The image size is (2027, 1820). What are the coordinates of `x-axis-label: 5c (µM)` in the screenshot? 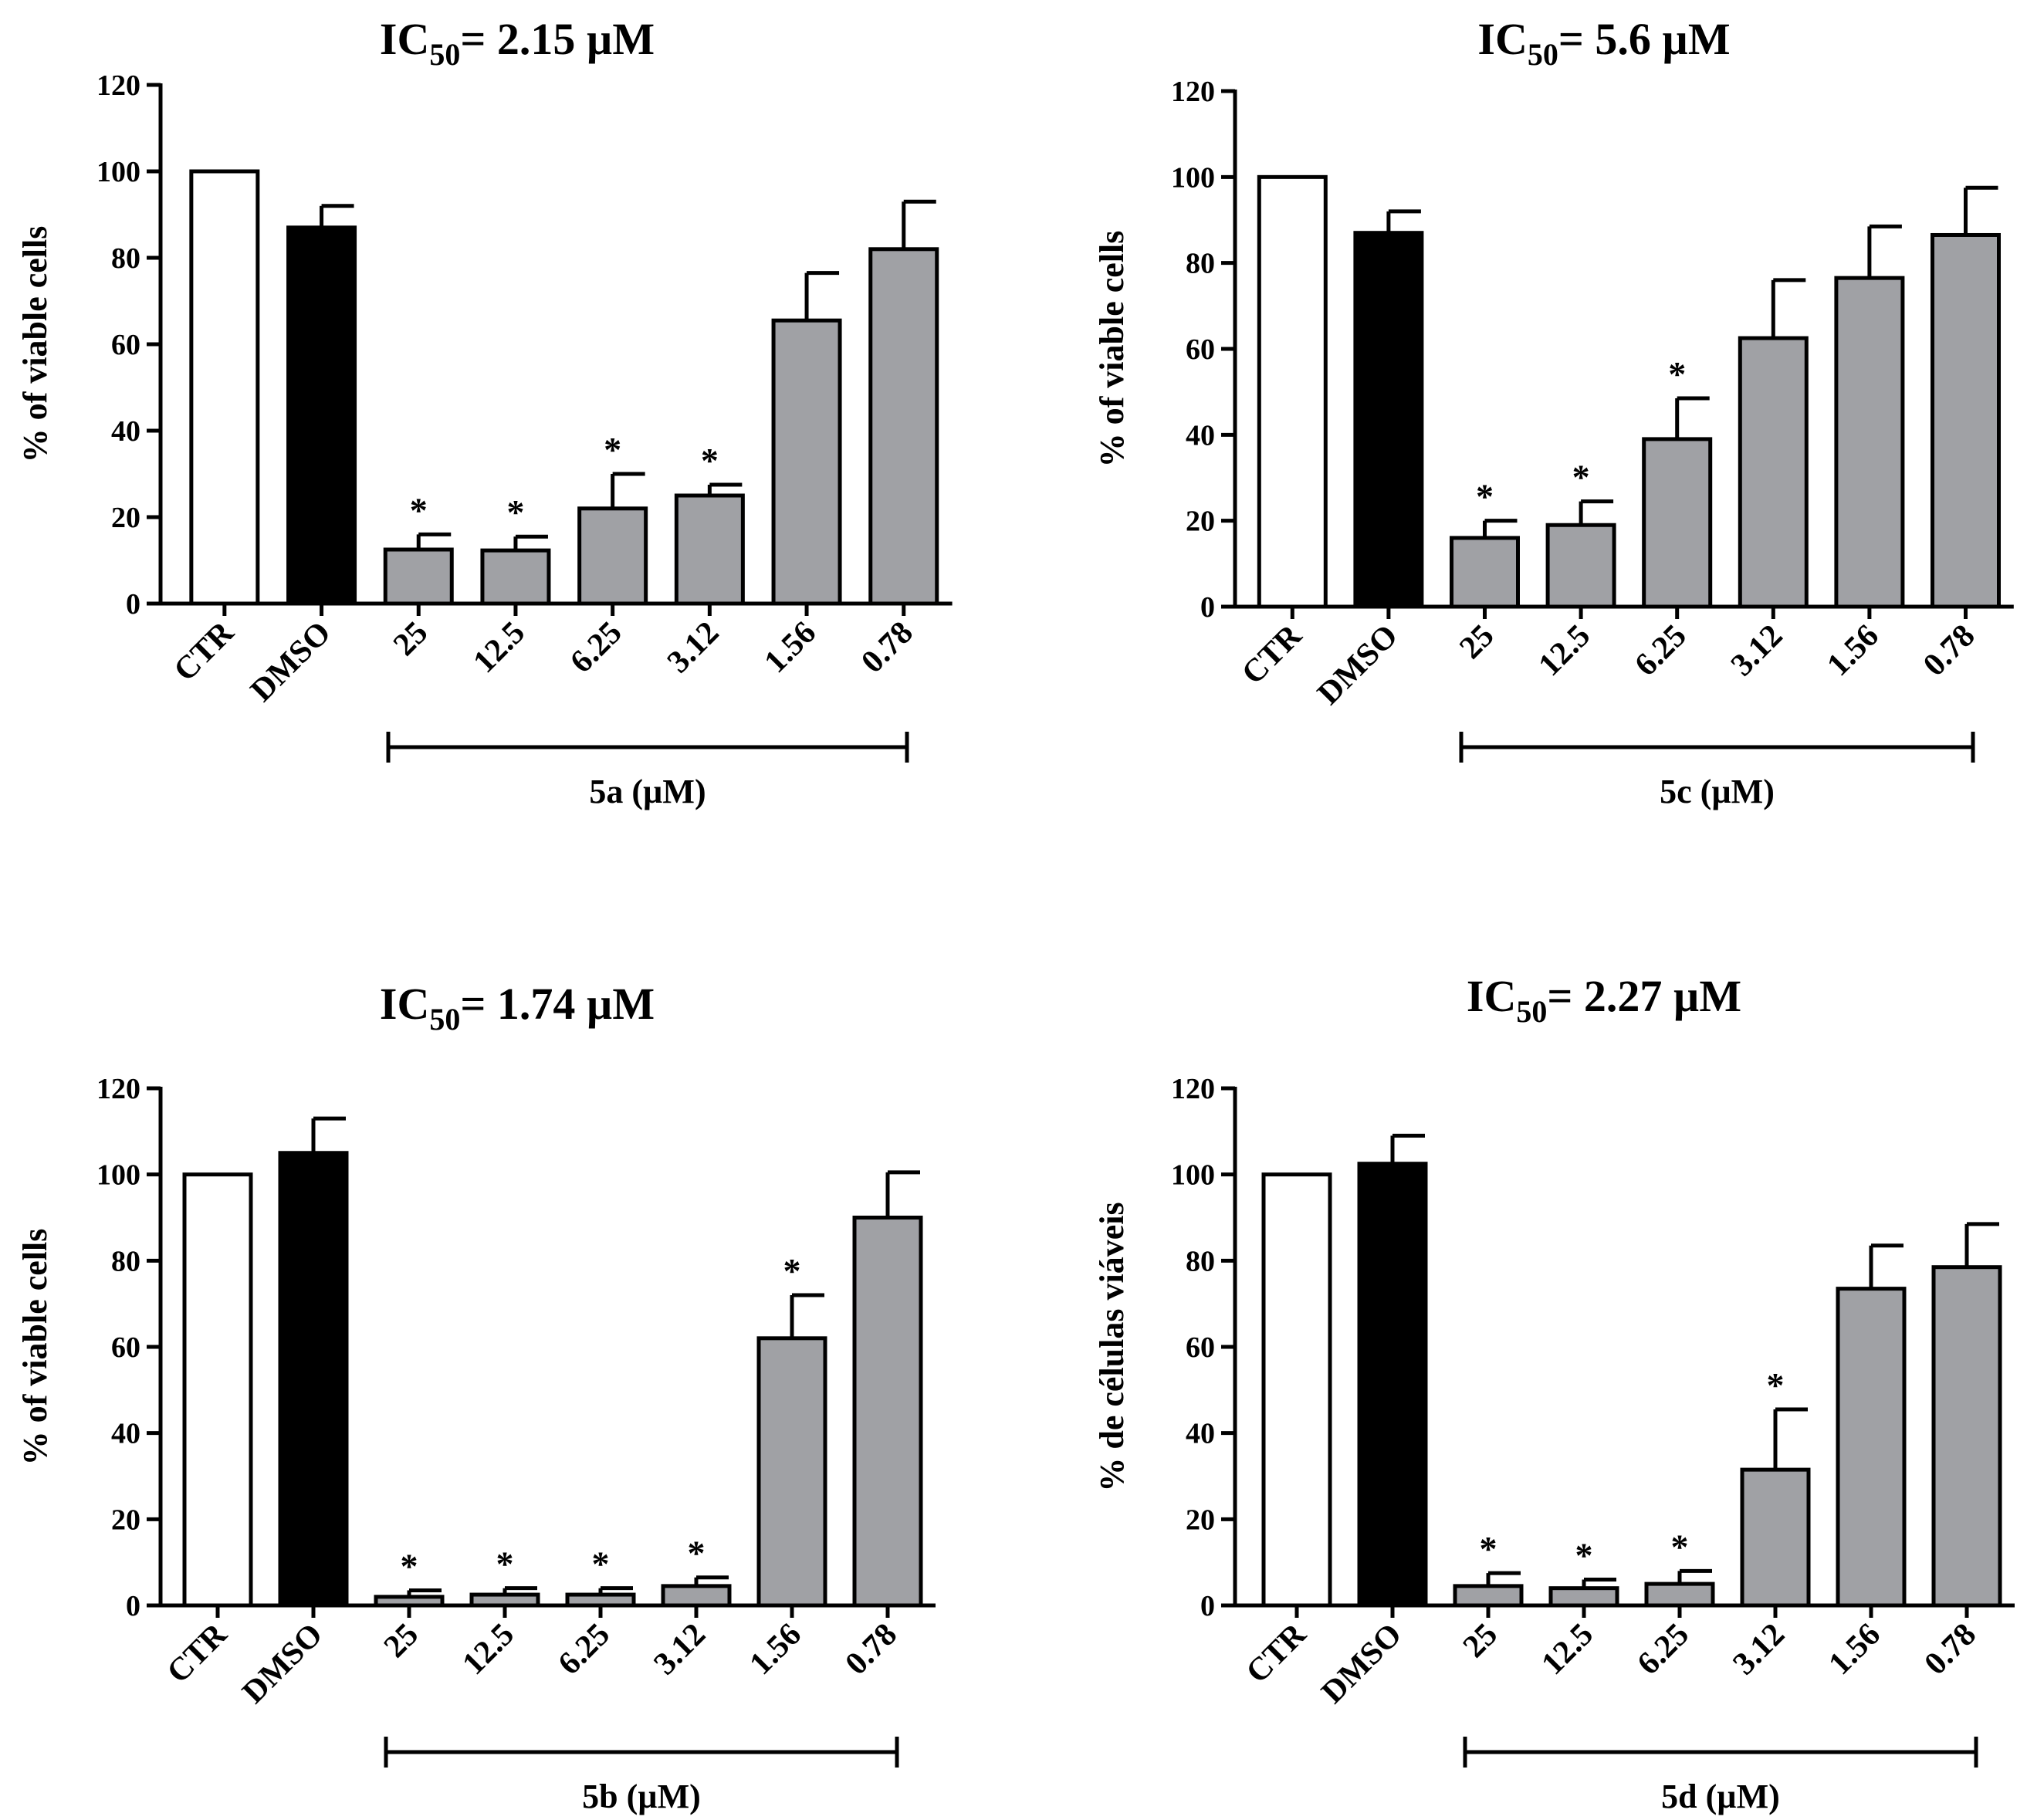 It's located at (1718, 791).